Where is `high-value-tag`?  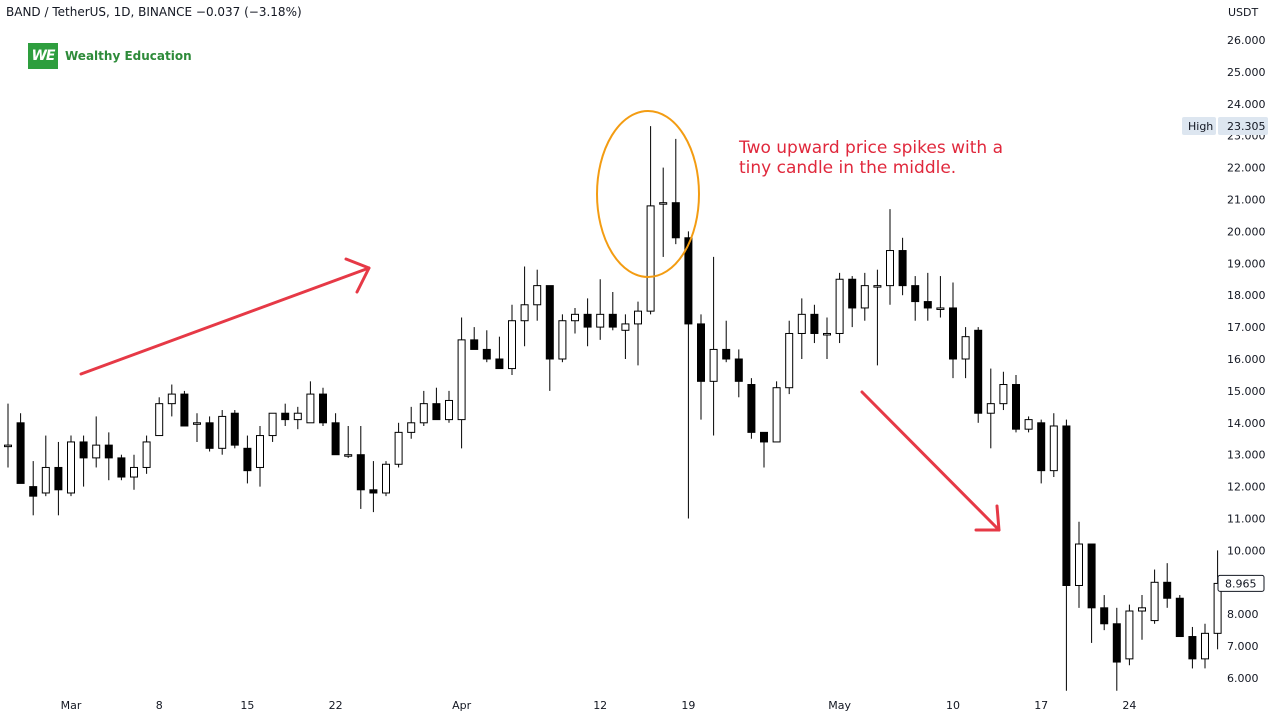
high-value-tag is located at coordinates (1243, 125).